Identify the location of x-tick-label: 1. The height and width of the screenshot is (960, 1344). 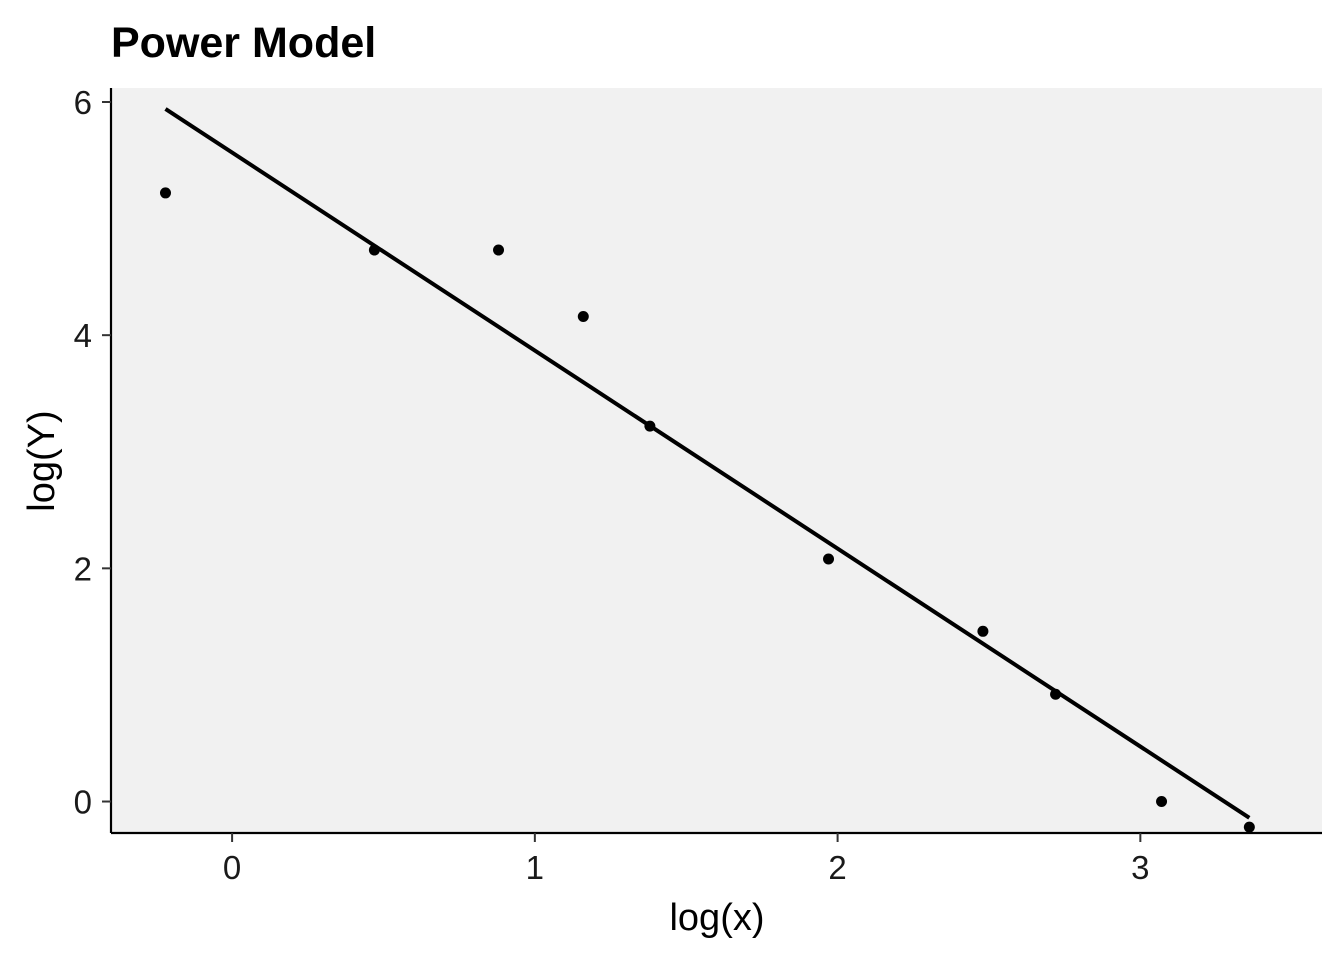
(535, 867).